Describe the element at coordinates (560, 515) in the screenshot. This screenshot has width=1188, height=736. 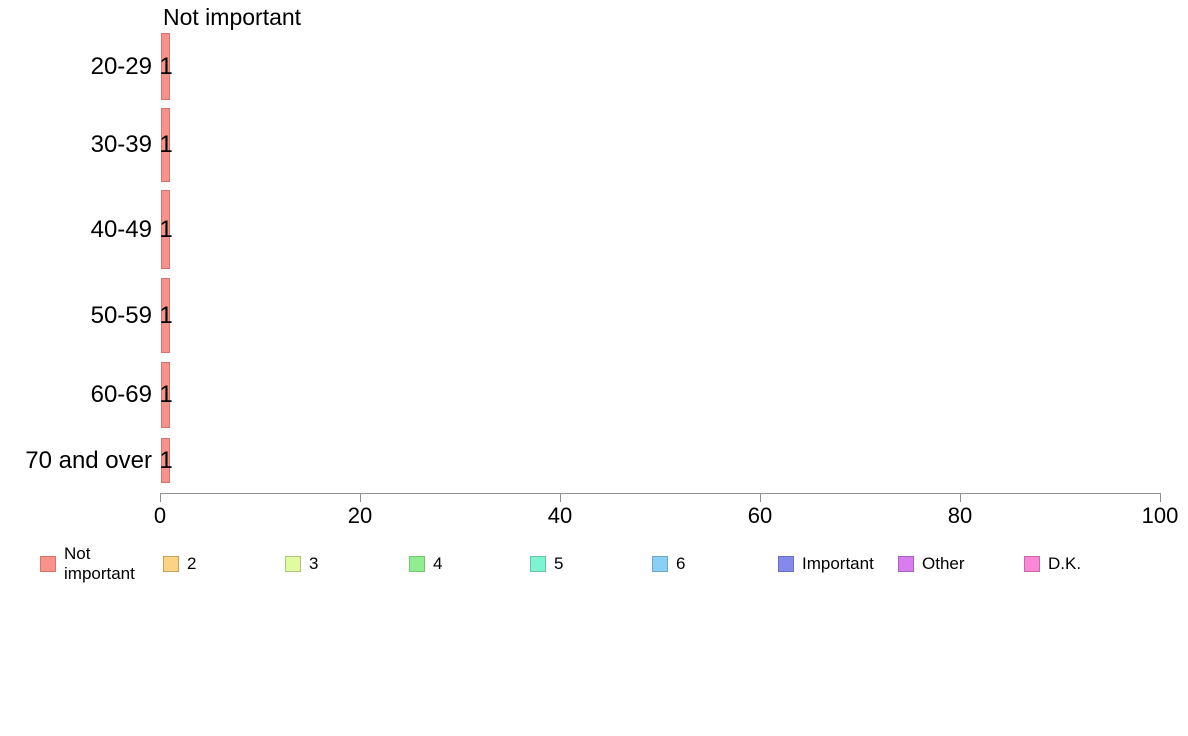
I see `x-axis-tick-label: 40` at that location.